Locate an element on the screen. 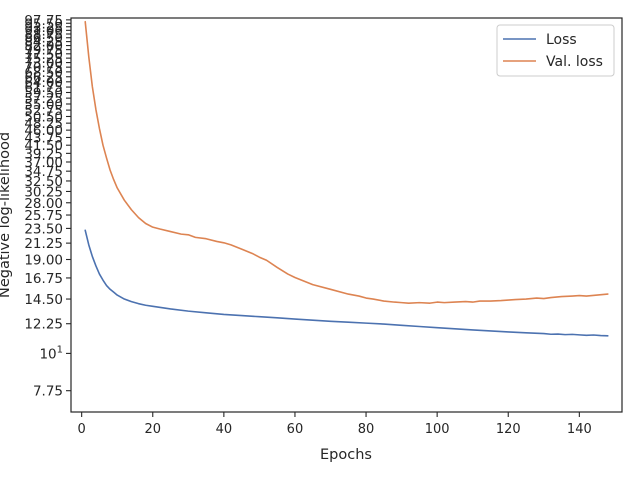 The height and width of the screenshot is (480, 640). y-tick-label: 21.25 is located at coordinates (43, 244).